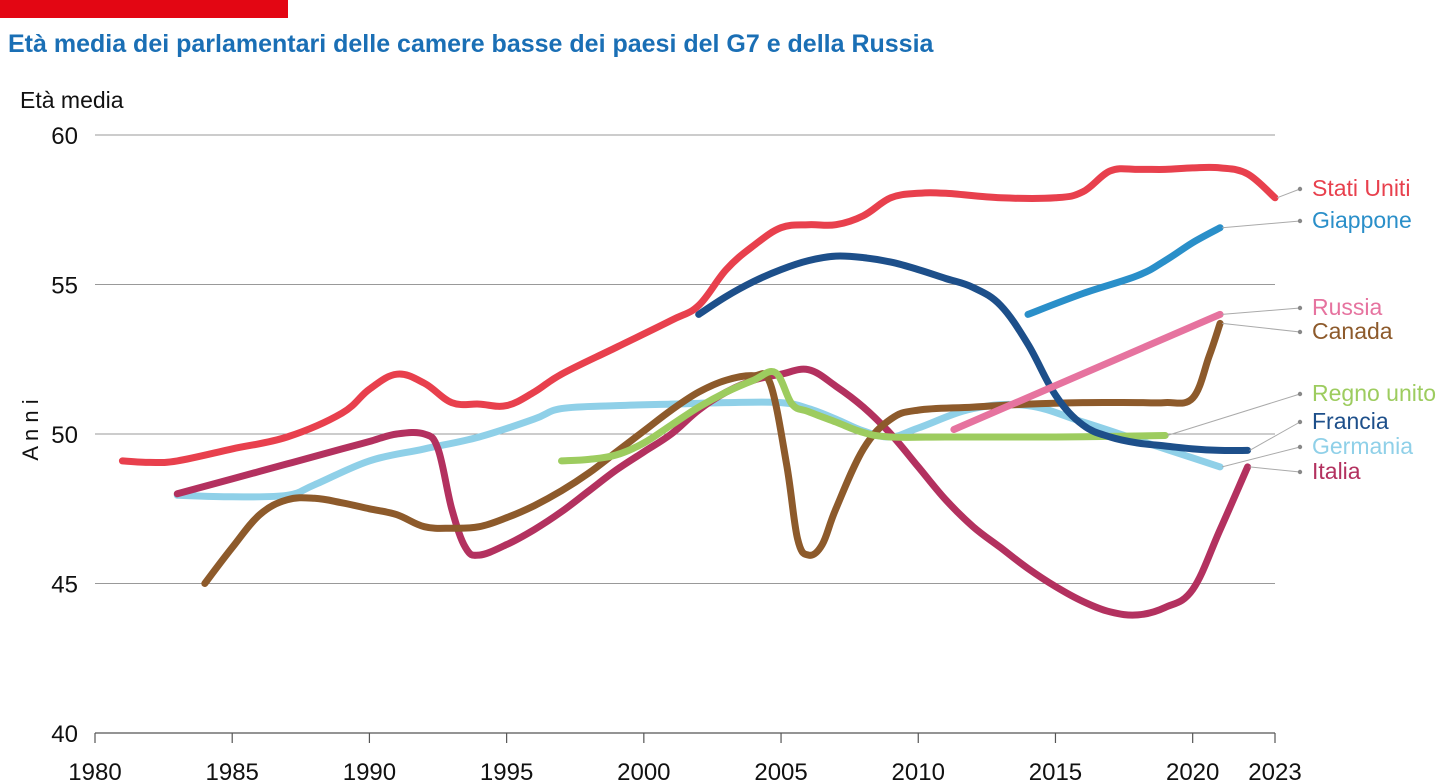  I want to click on y-tick-label: 50, so click(64, 435).